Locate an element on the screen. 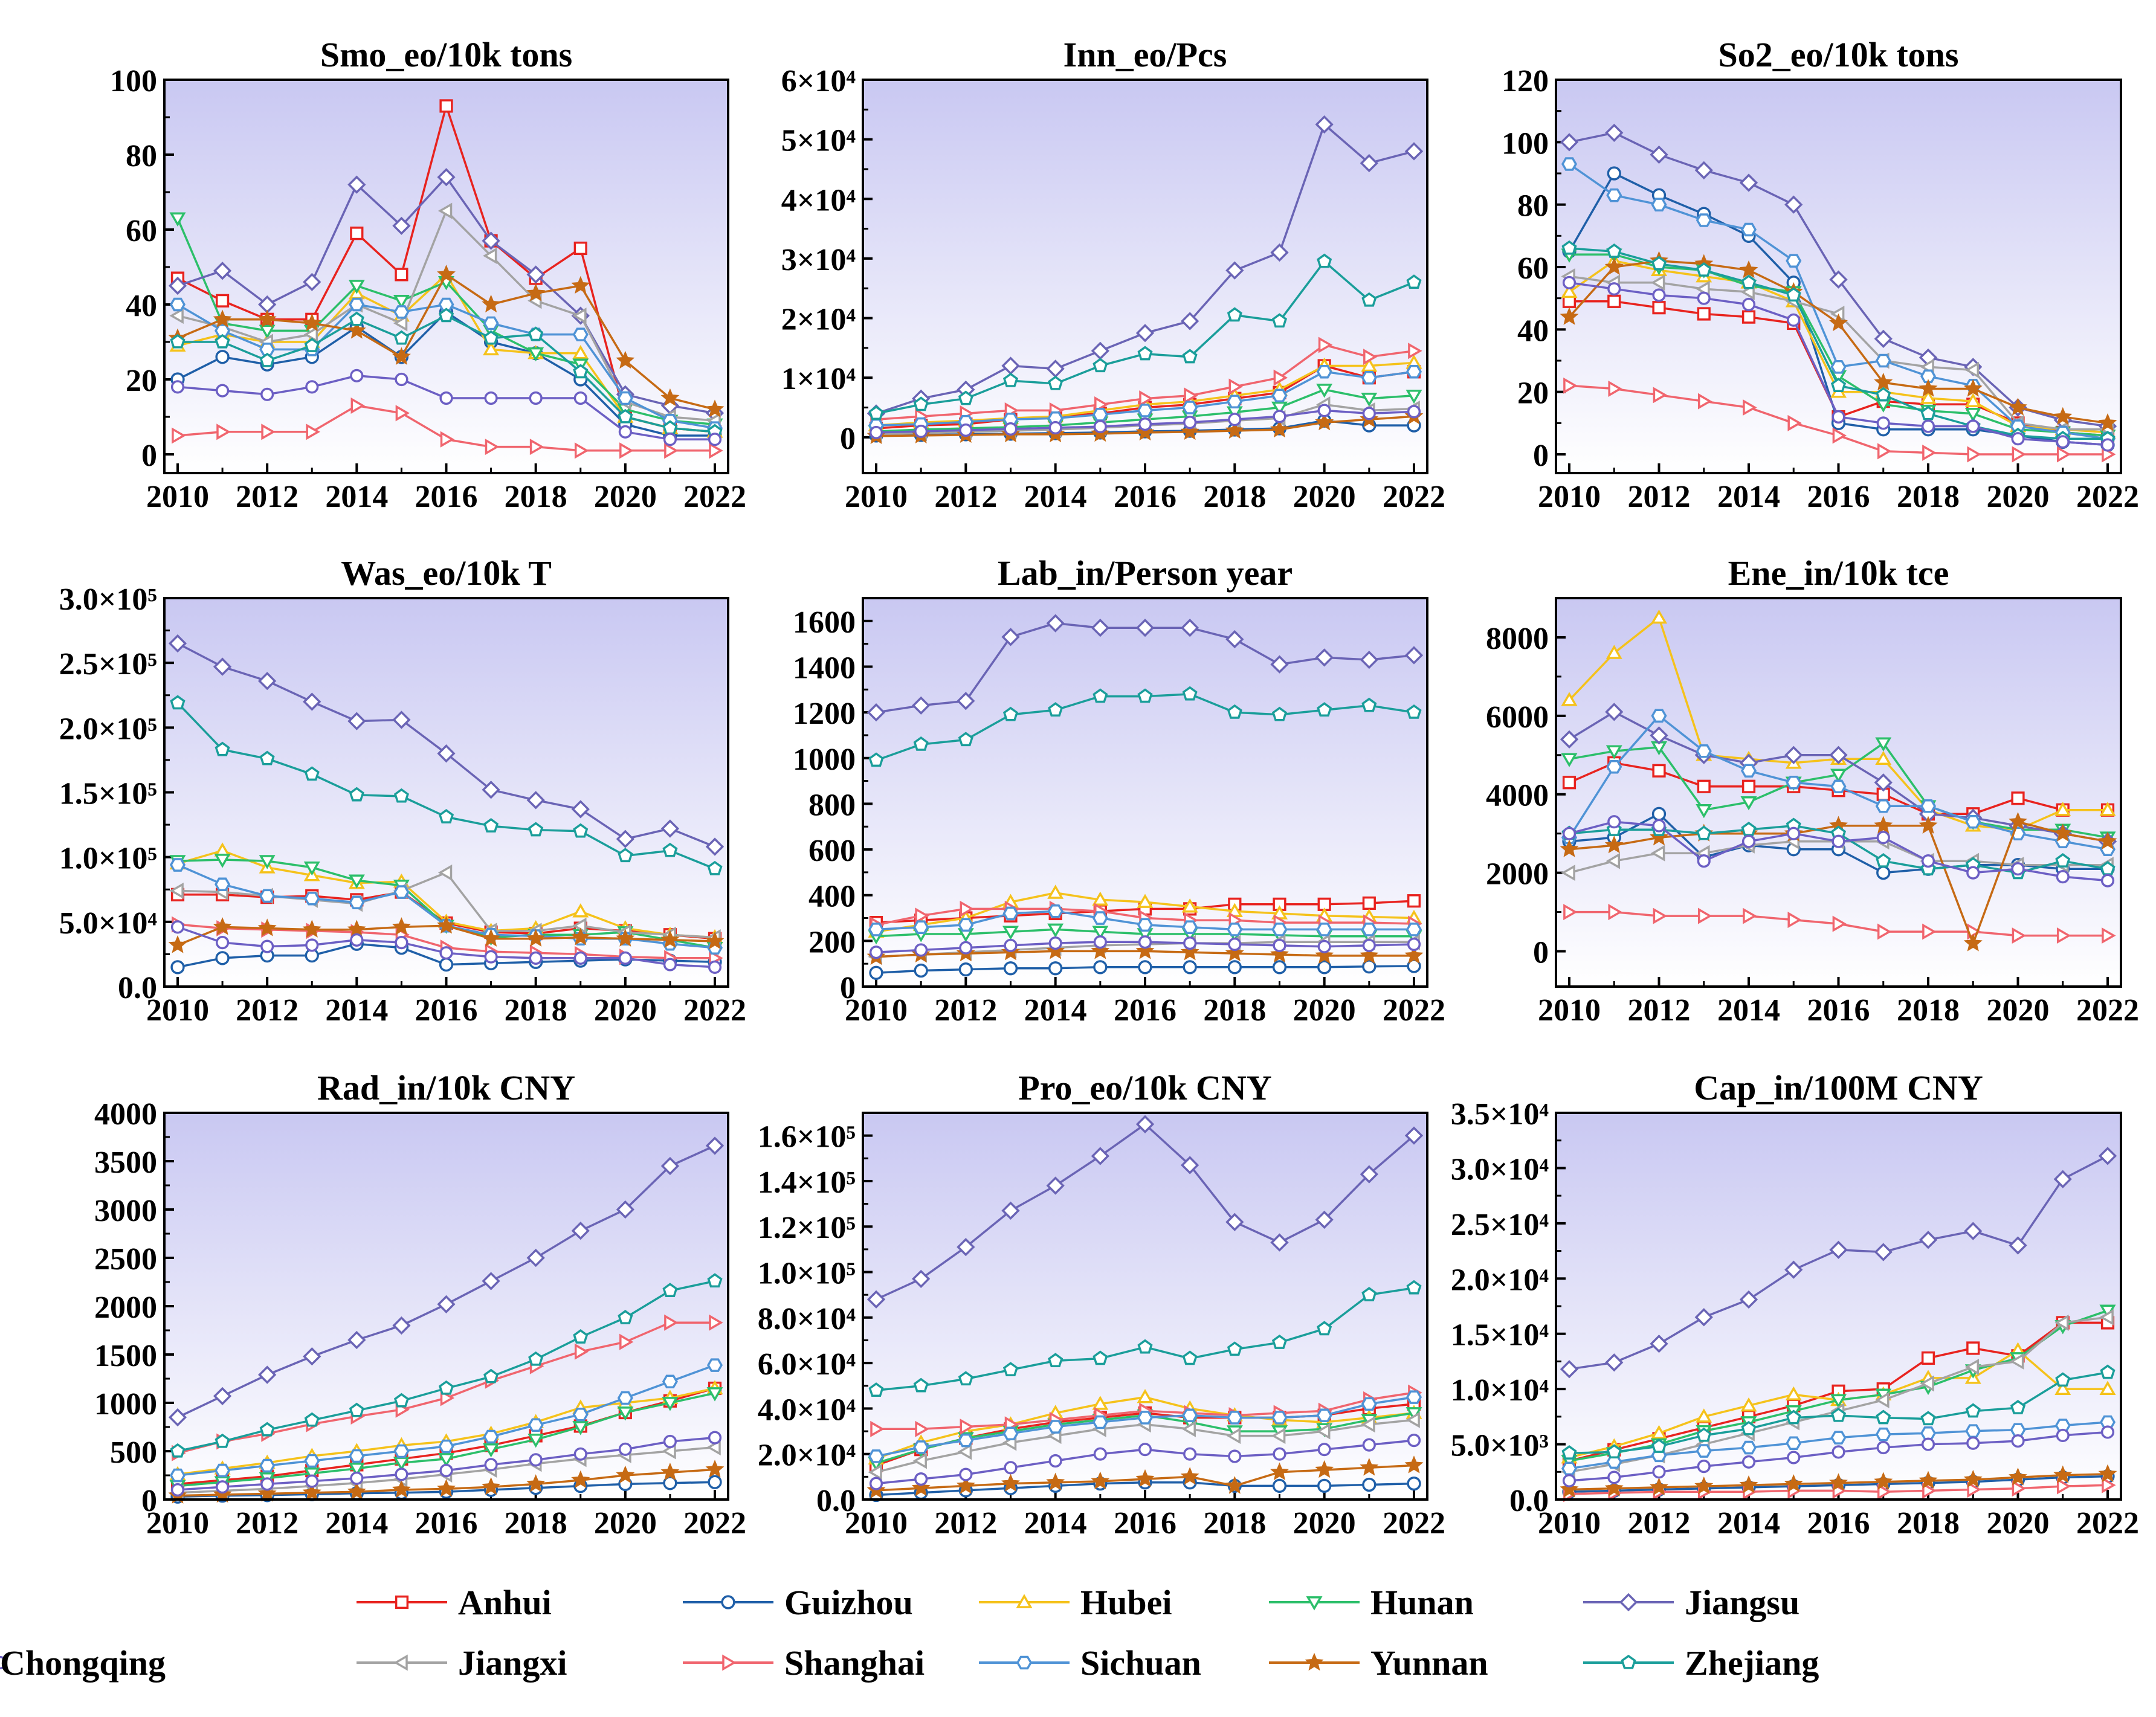 The width and height of the screenshot is (2156, 1717). y-tick-label: 2×10⁴ is located at coordinates (818, 320).